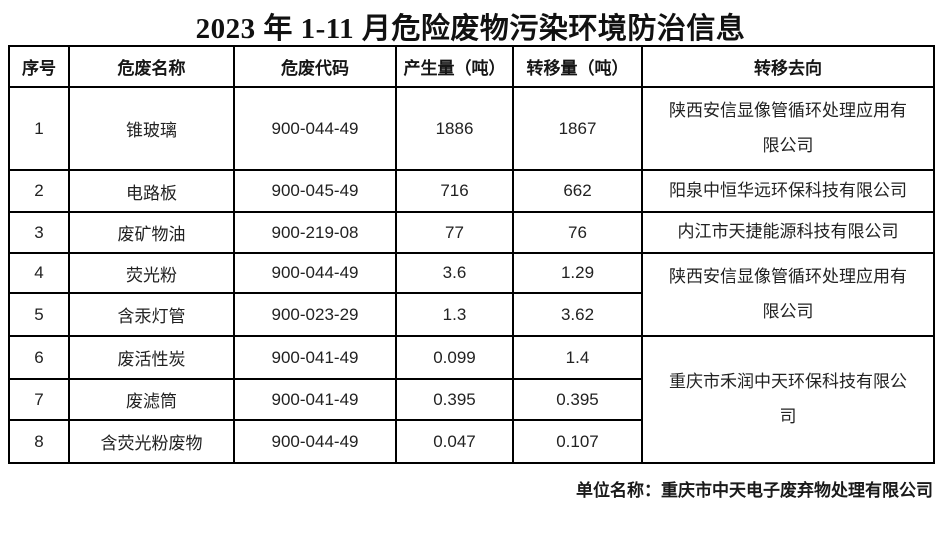 Image resolution: width=941 pixels, height=536 pixels. I want to click on cell-seq: 3, so click(39, 232).